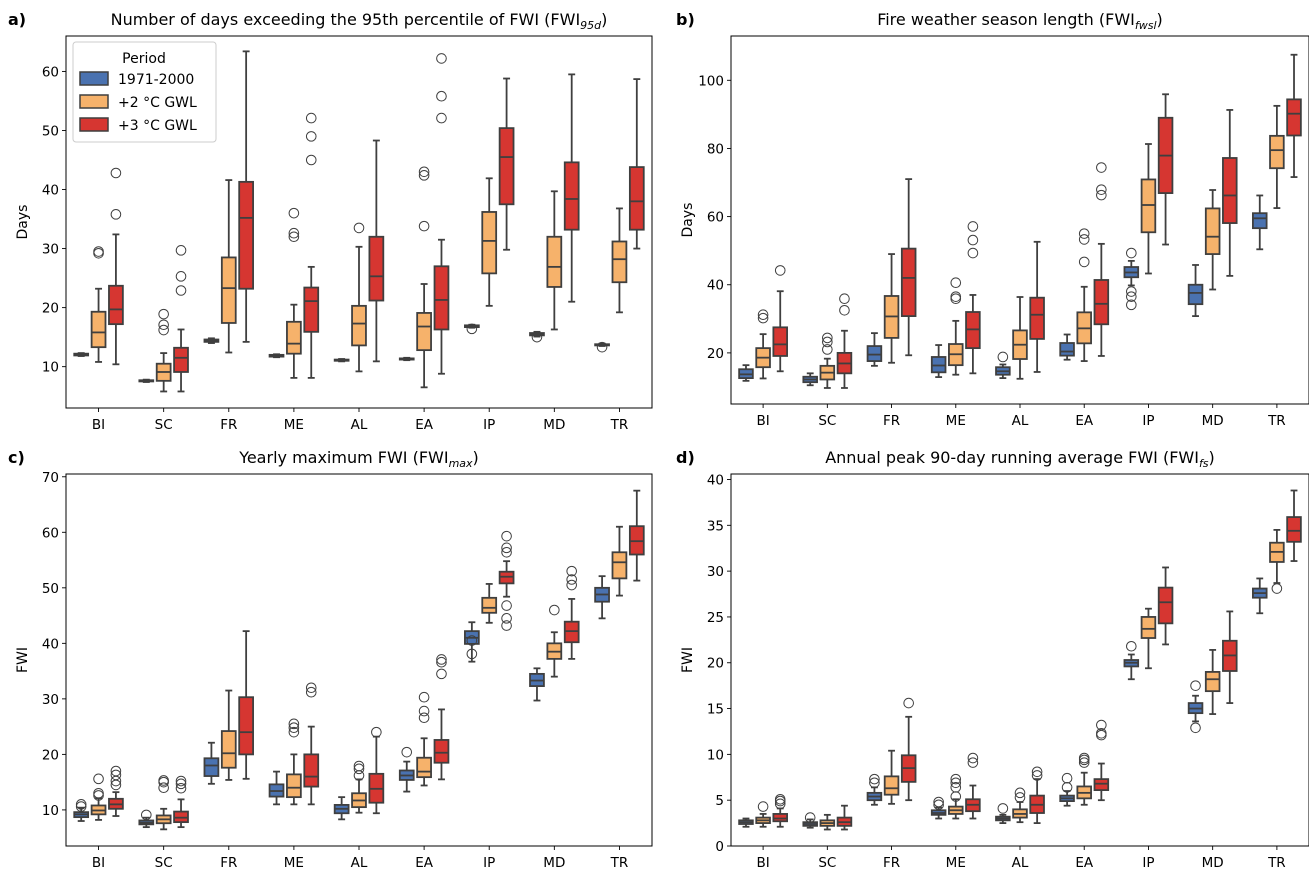 This screenshot has height=871, width=1309. Describe the element at coordinates (1213, 421) in the screenshot. I see `x-tick-label: MD` at that location.